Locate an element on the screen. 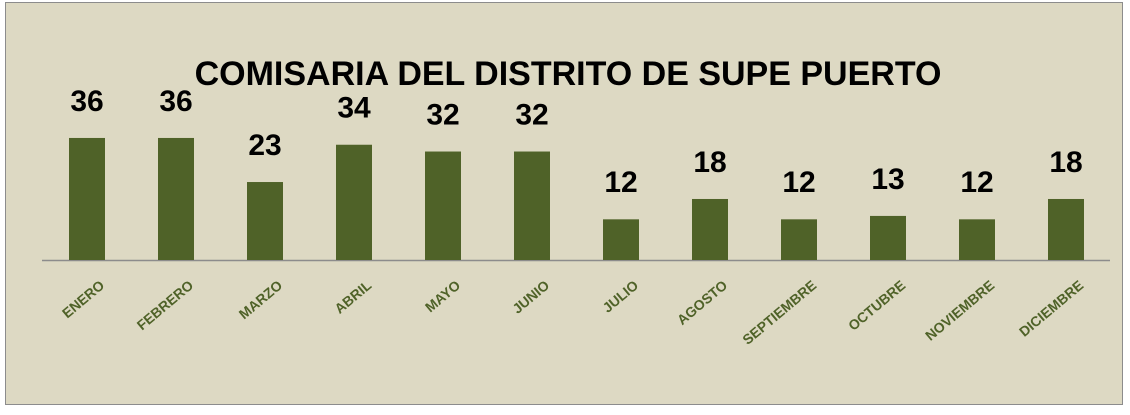 This screenshot has width=1130, height=415. chart-title: COMISARIA DEL DISTRITO DE SUPE PUERTO is located at coordinates (568, 74).